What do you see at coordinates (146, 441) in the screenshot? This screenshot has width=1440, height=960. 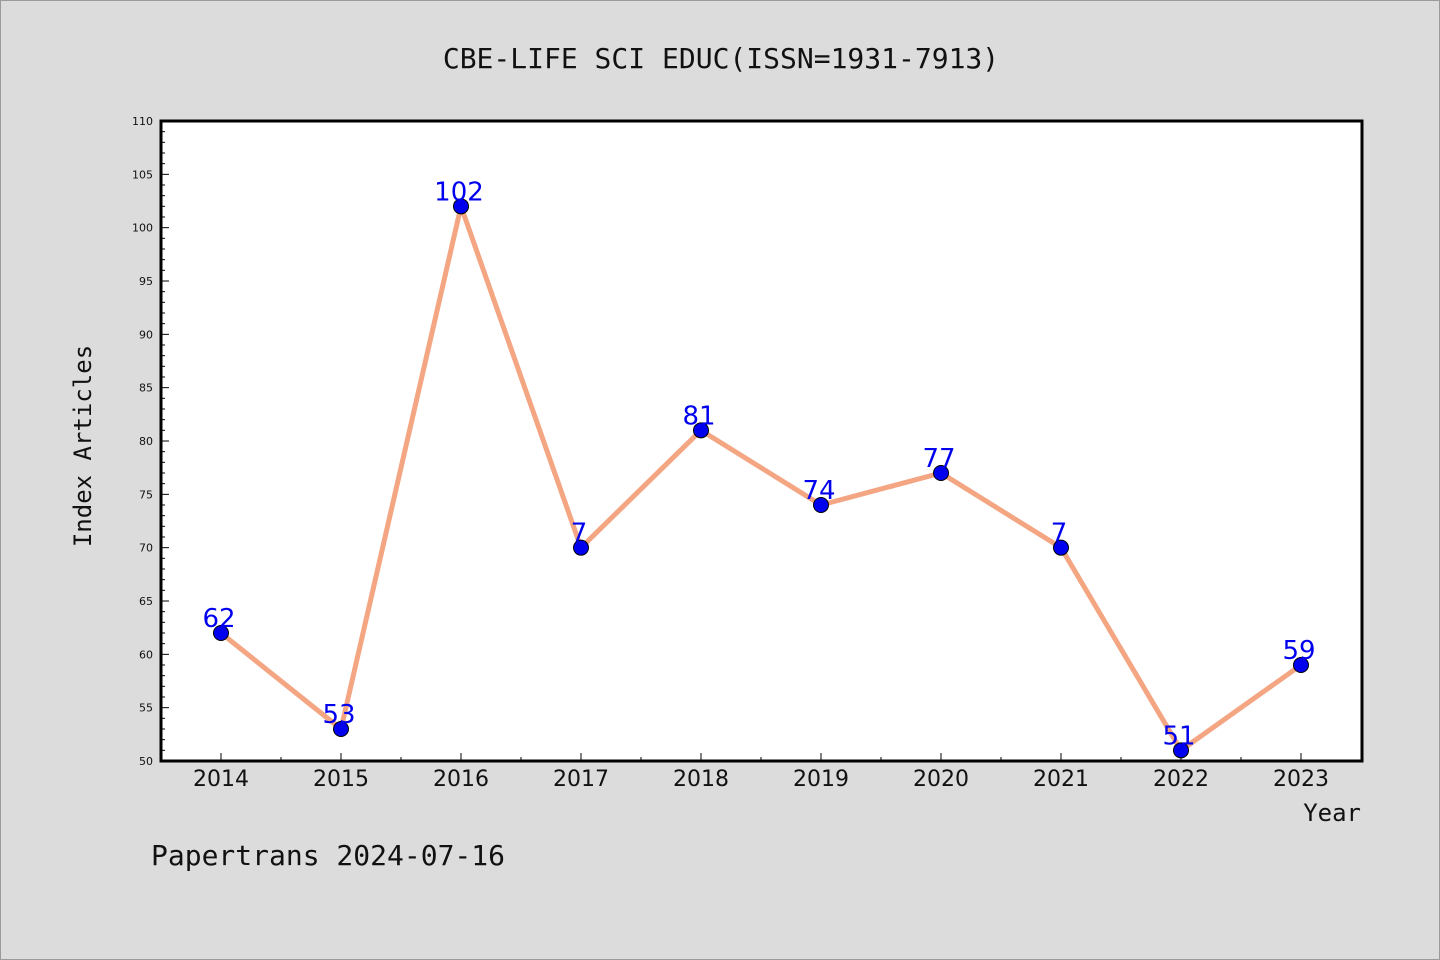 I see `y-tick-label: 80` at bounding box center [146, 441].